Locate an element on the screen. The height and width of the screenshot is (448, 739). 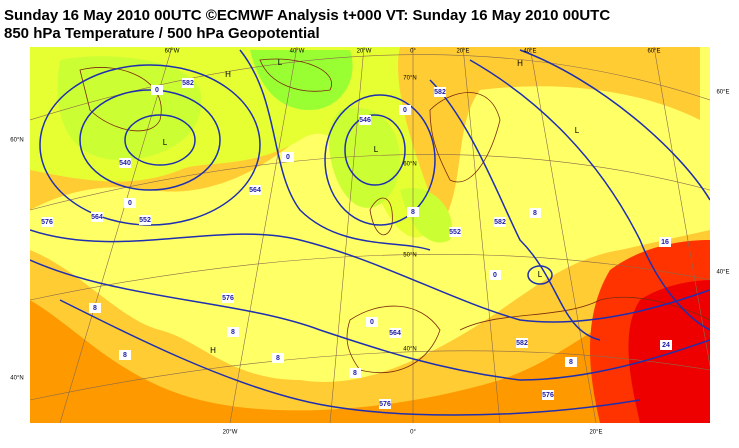
longitude-label: 40°W is located at coordinates (297, 52).